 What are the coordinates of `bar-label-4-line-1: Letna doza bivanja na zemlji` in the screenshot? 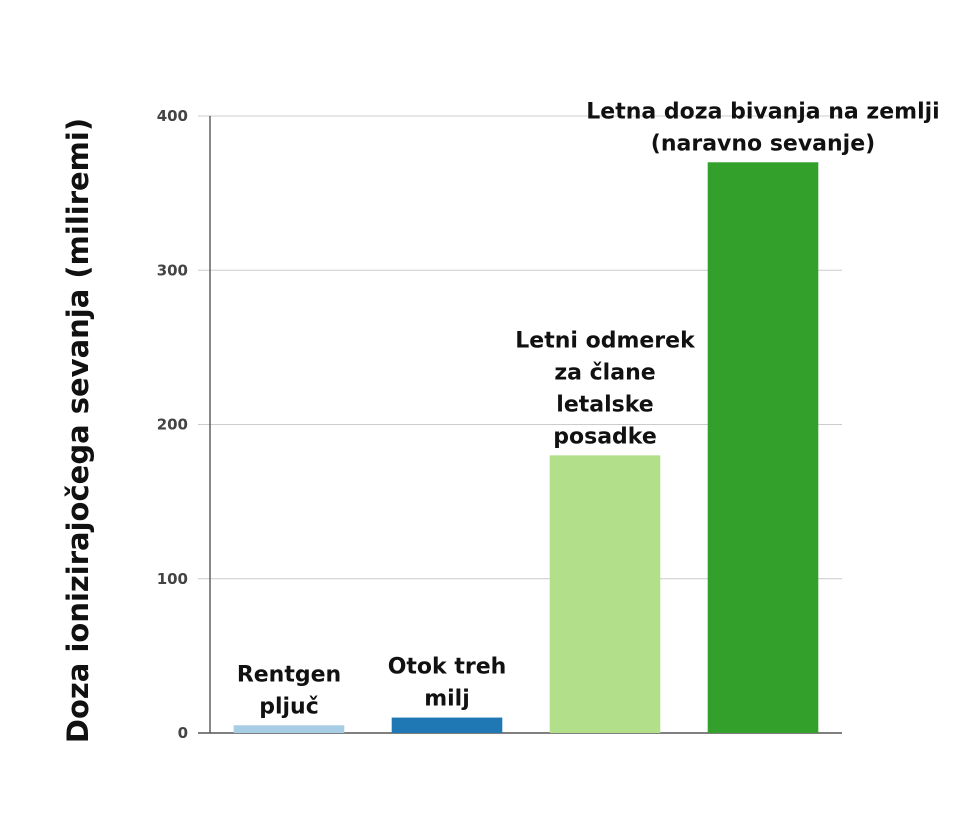 It's located at (762, 111).